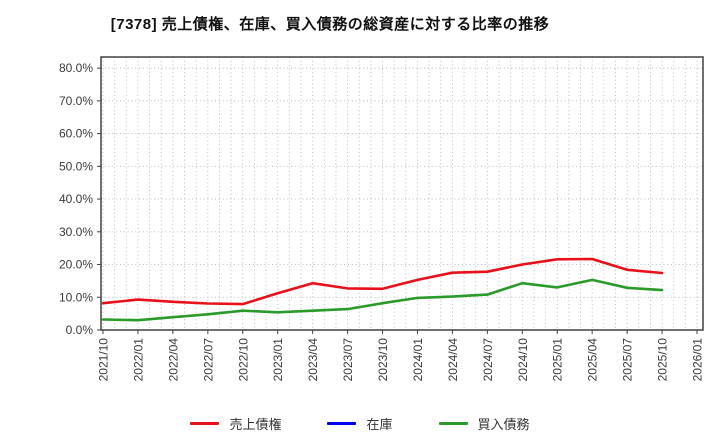 The width and height of the screenshot is (720, 440). I want to click on x-tick-label: 2022/04, so click(173, 360).